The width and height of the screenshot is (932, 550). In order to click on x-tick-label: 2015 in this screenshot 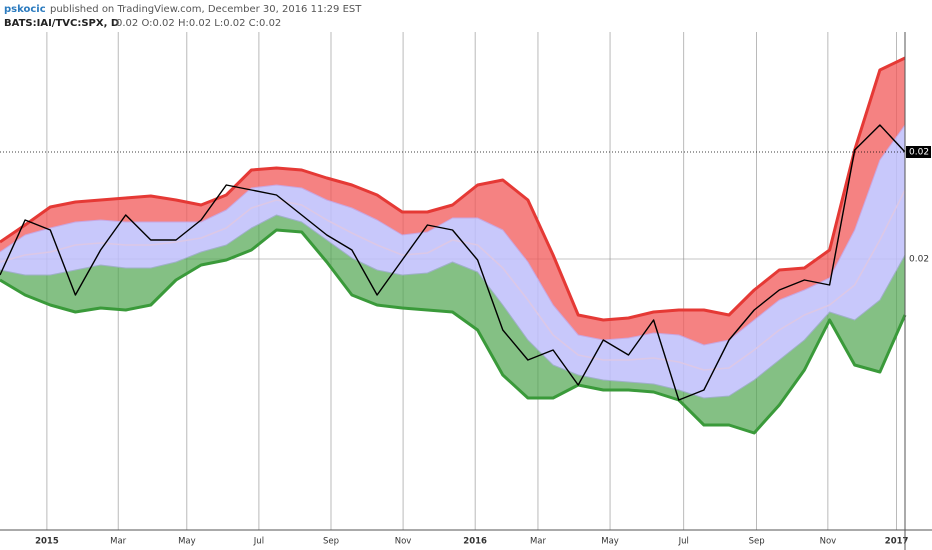, I will do `click(47, 542)`.